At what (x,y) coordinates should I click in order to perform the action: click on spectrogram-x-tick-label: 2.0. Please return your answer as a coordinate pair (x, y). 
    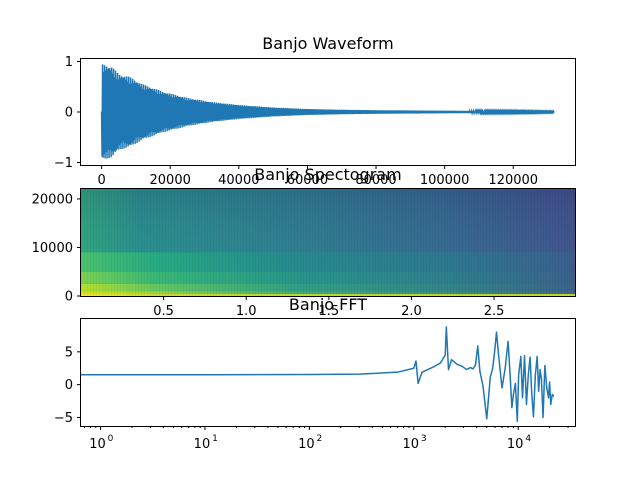
    Looking at the image, I should click on (411, 311).